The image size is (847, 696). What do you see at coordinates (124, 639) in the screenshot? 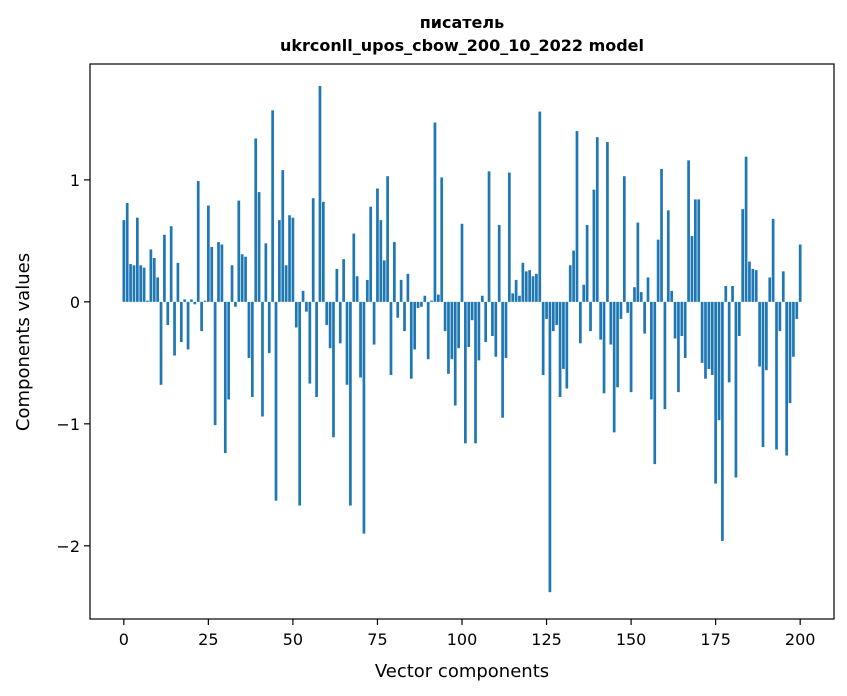
I see `x-tick-label-0: 0` at bounding box center [124, 639].